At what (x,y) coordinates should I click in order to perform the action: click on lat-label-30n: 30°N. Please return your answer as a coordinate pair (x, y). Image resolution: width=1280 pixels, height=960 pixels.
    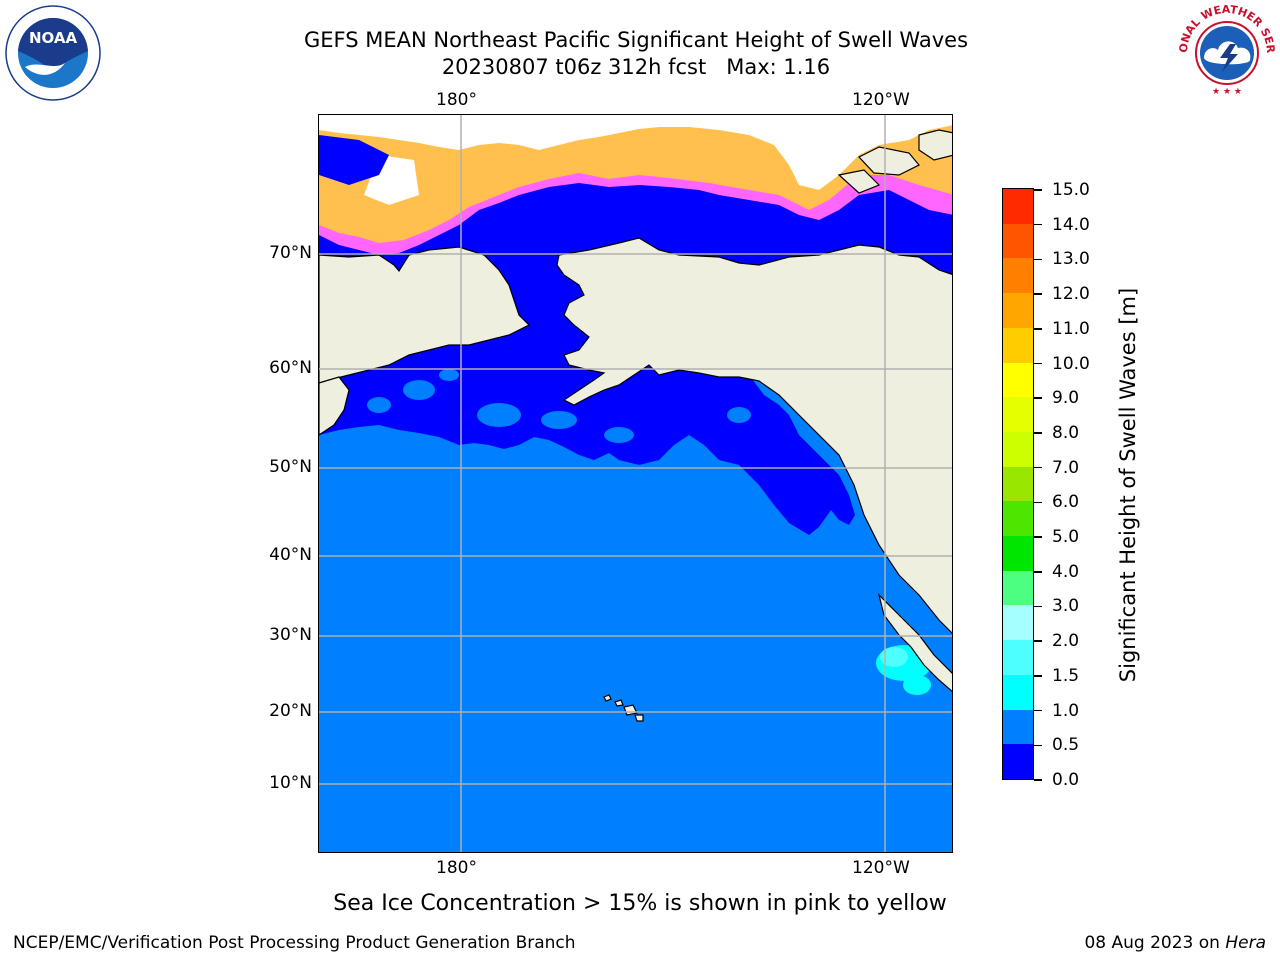
    Looking at the image, I should click on (290, 635).